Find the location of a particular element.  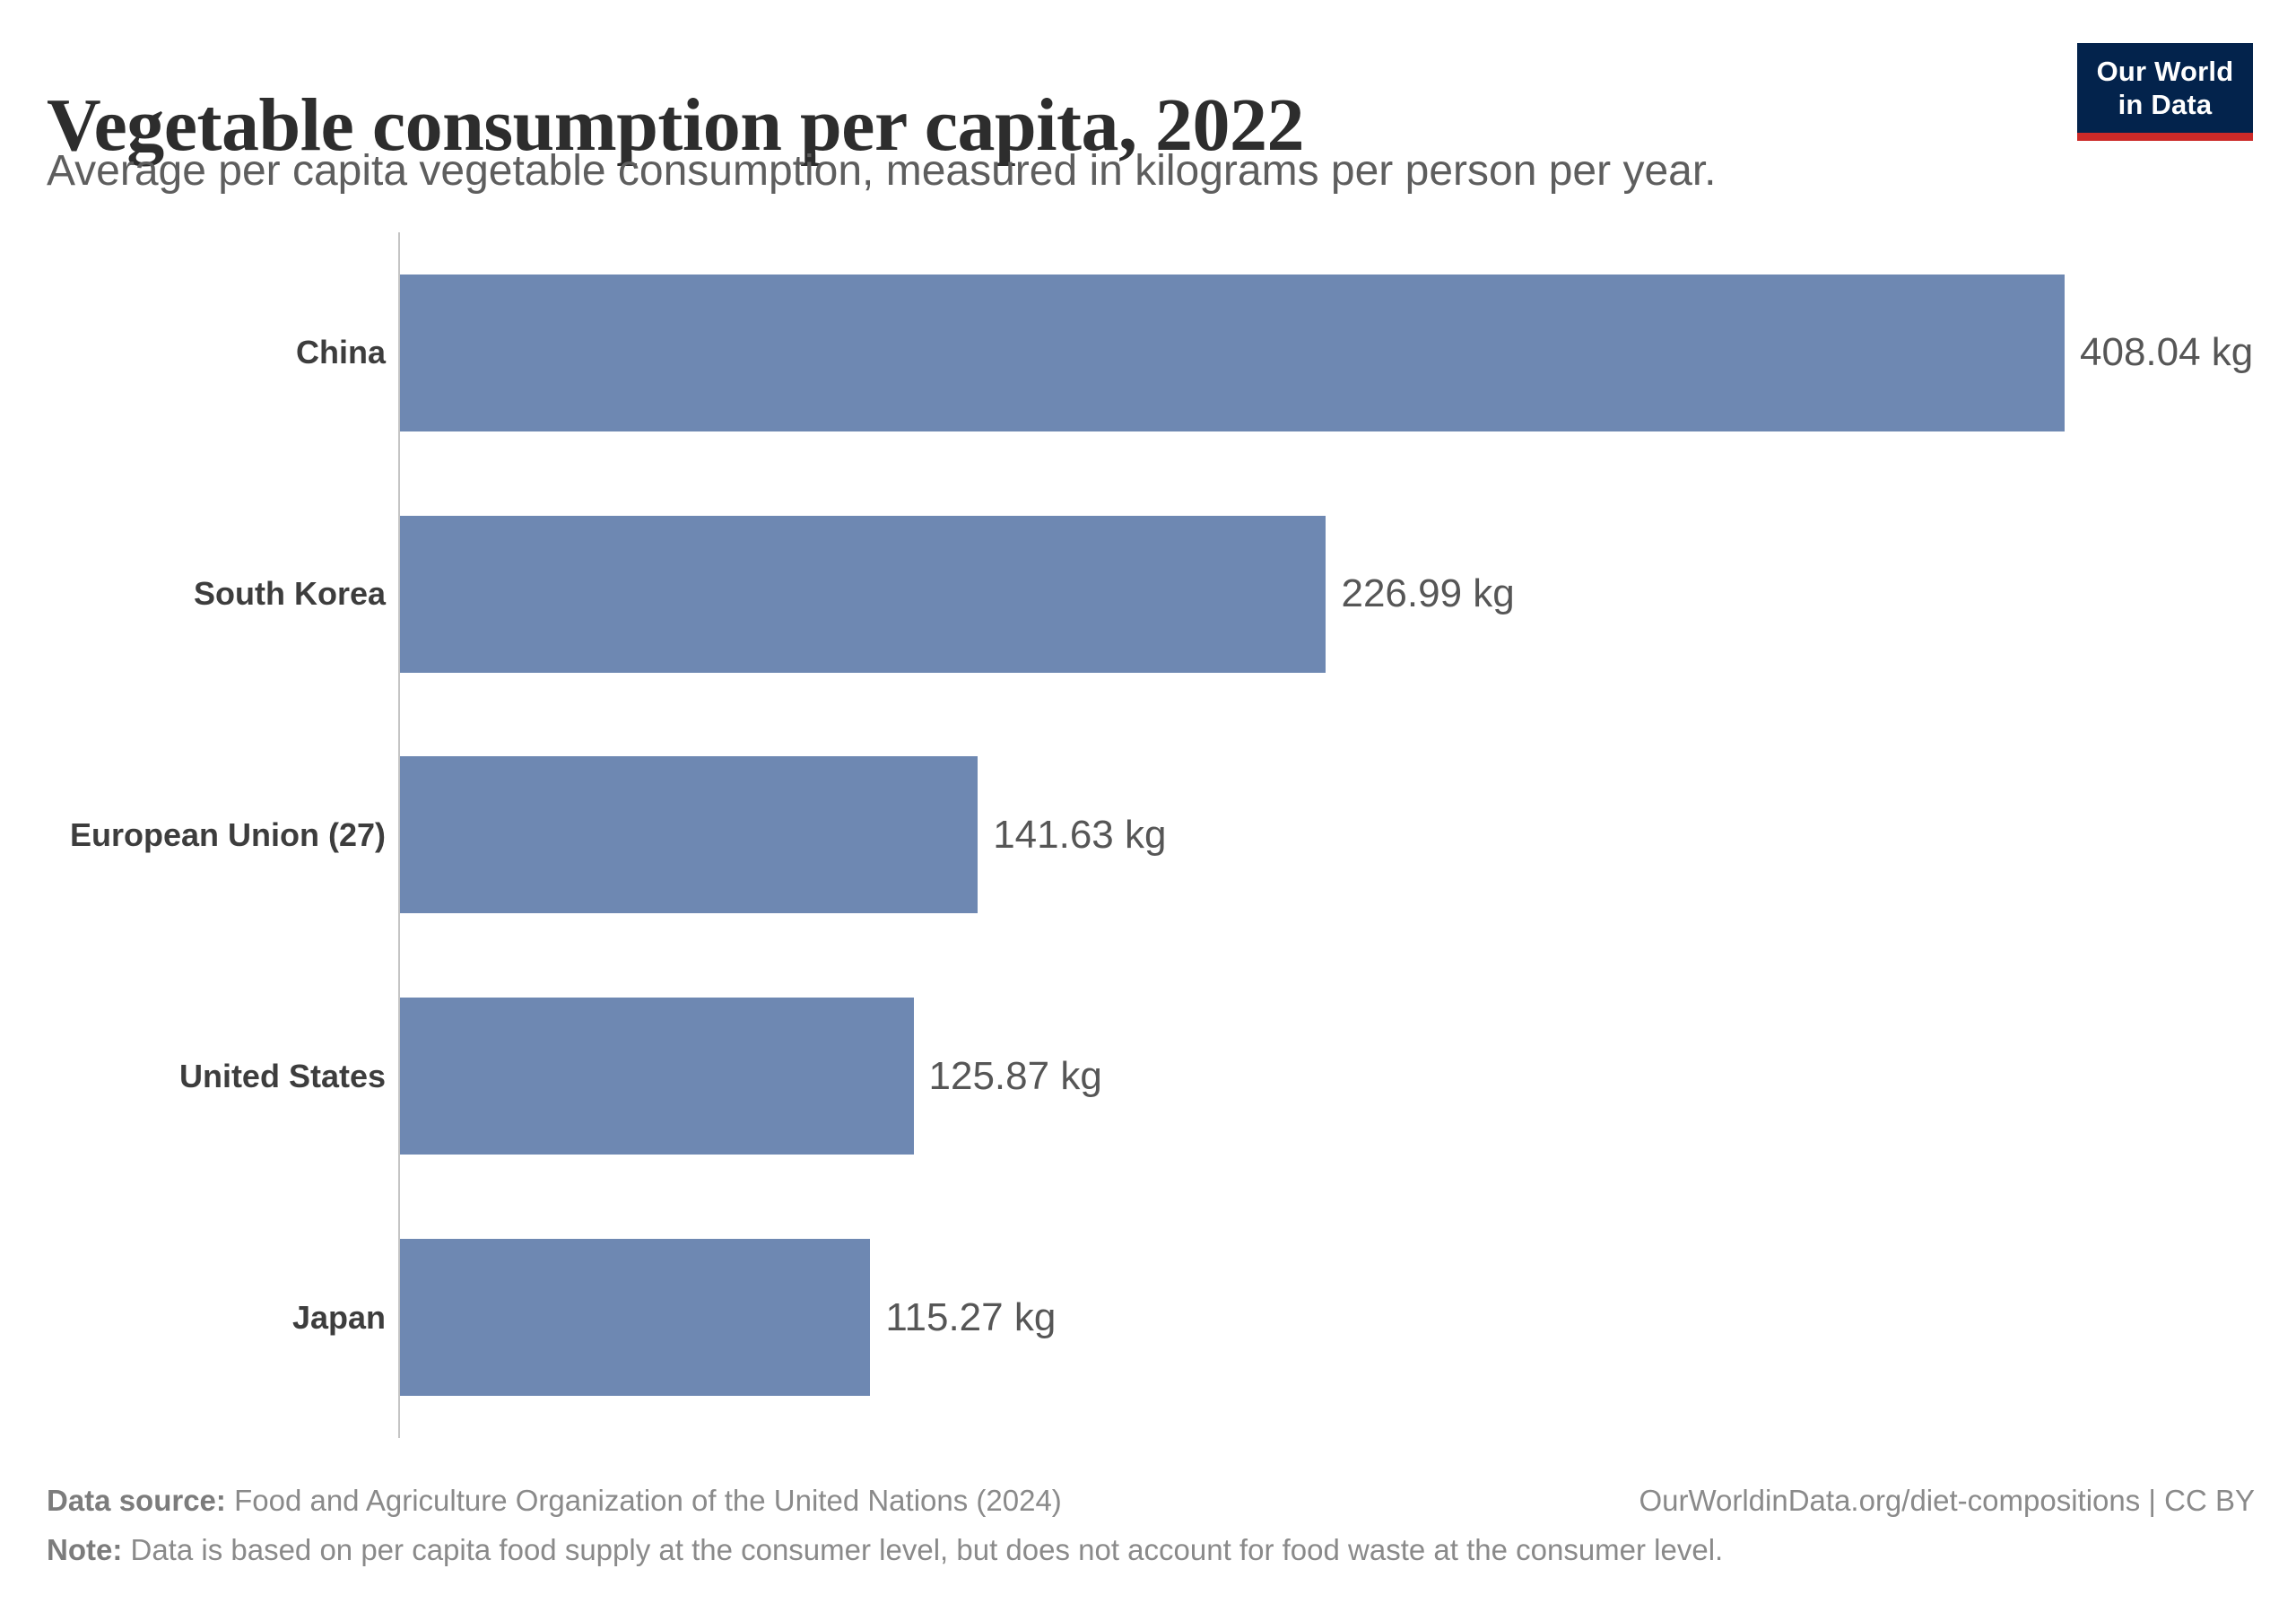

bar-area: 226.99 kg is located at coordinates (1347, 594).